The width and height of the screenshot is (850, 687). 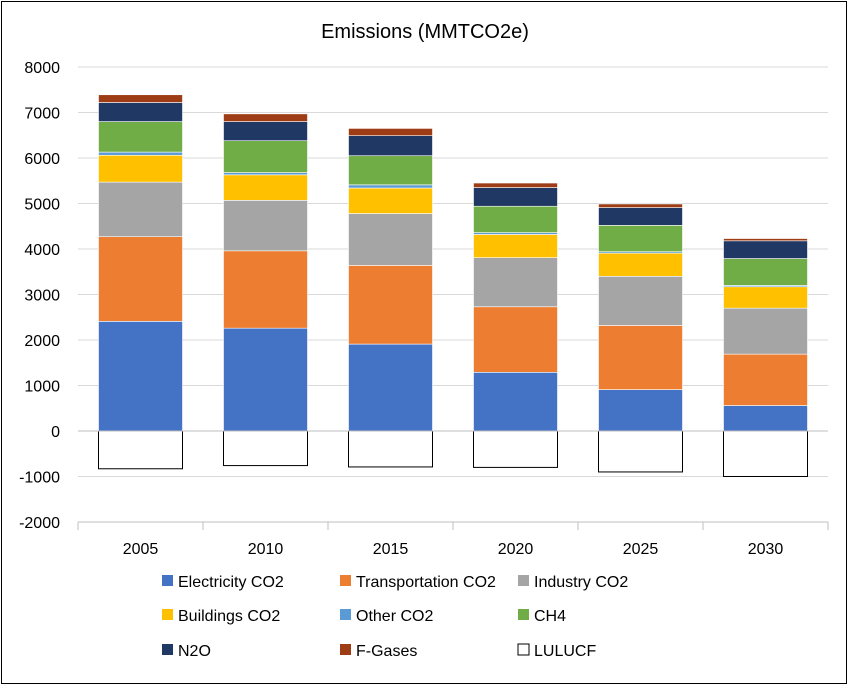 What do you see at coordinates (550, 616) in the screenshot?
I see `legend-label-5: CH4` at bounding box center [550, 616].